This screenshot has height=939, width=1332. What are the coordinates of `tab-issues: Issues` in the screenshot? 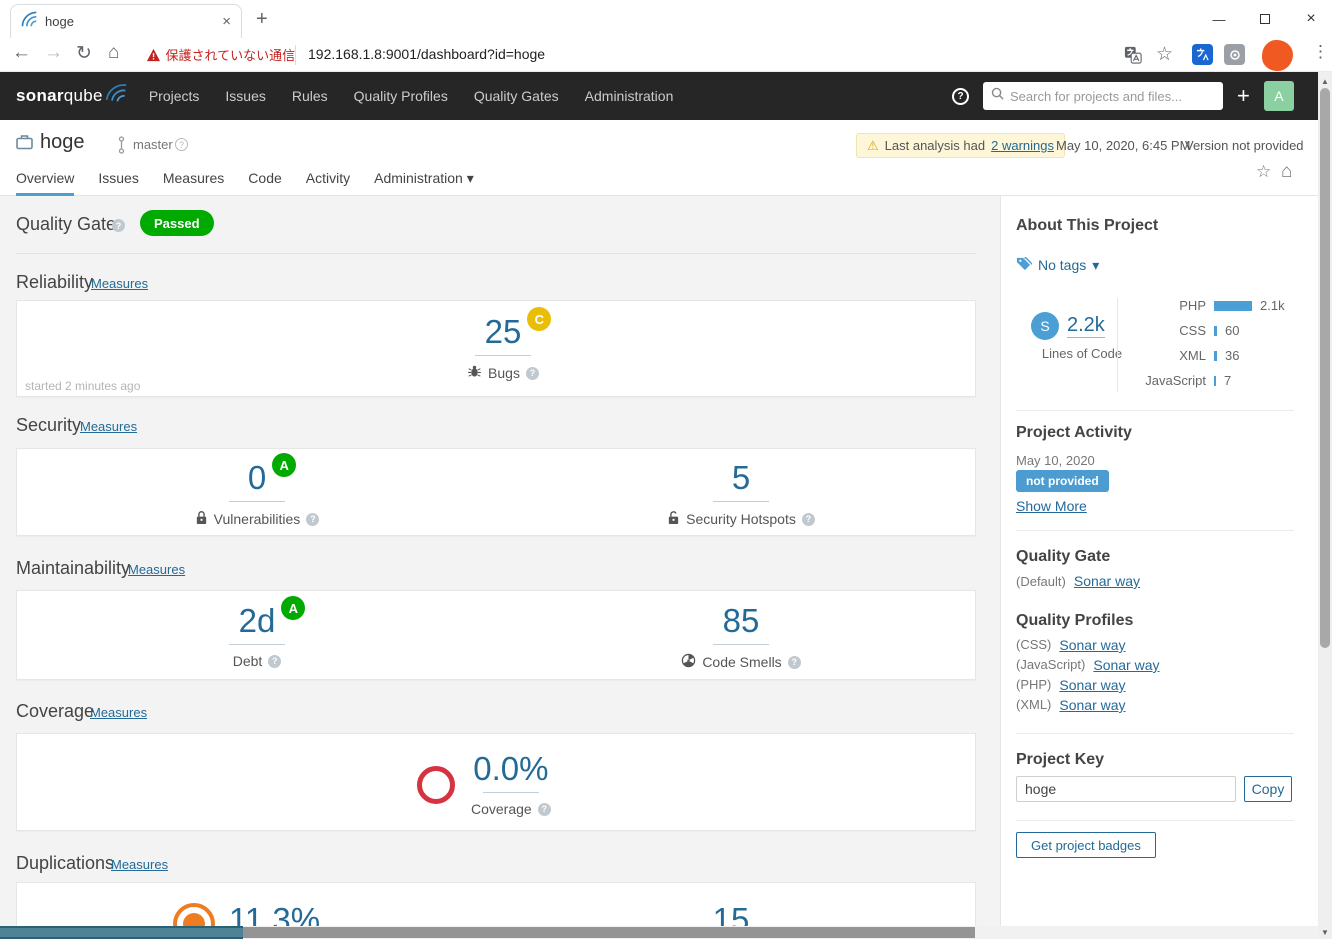 It's located at (118, 178).